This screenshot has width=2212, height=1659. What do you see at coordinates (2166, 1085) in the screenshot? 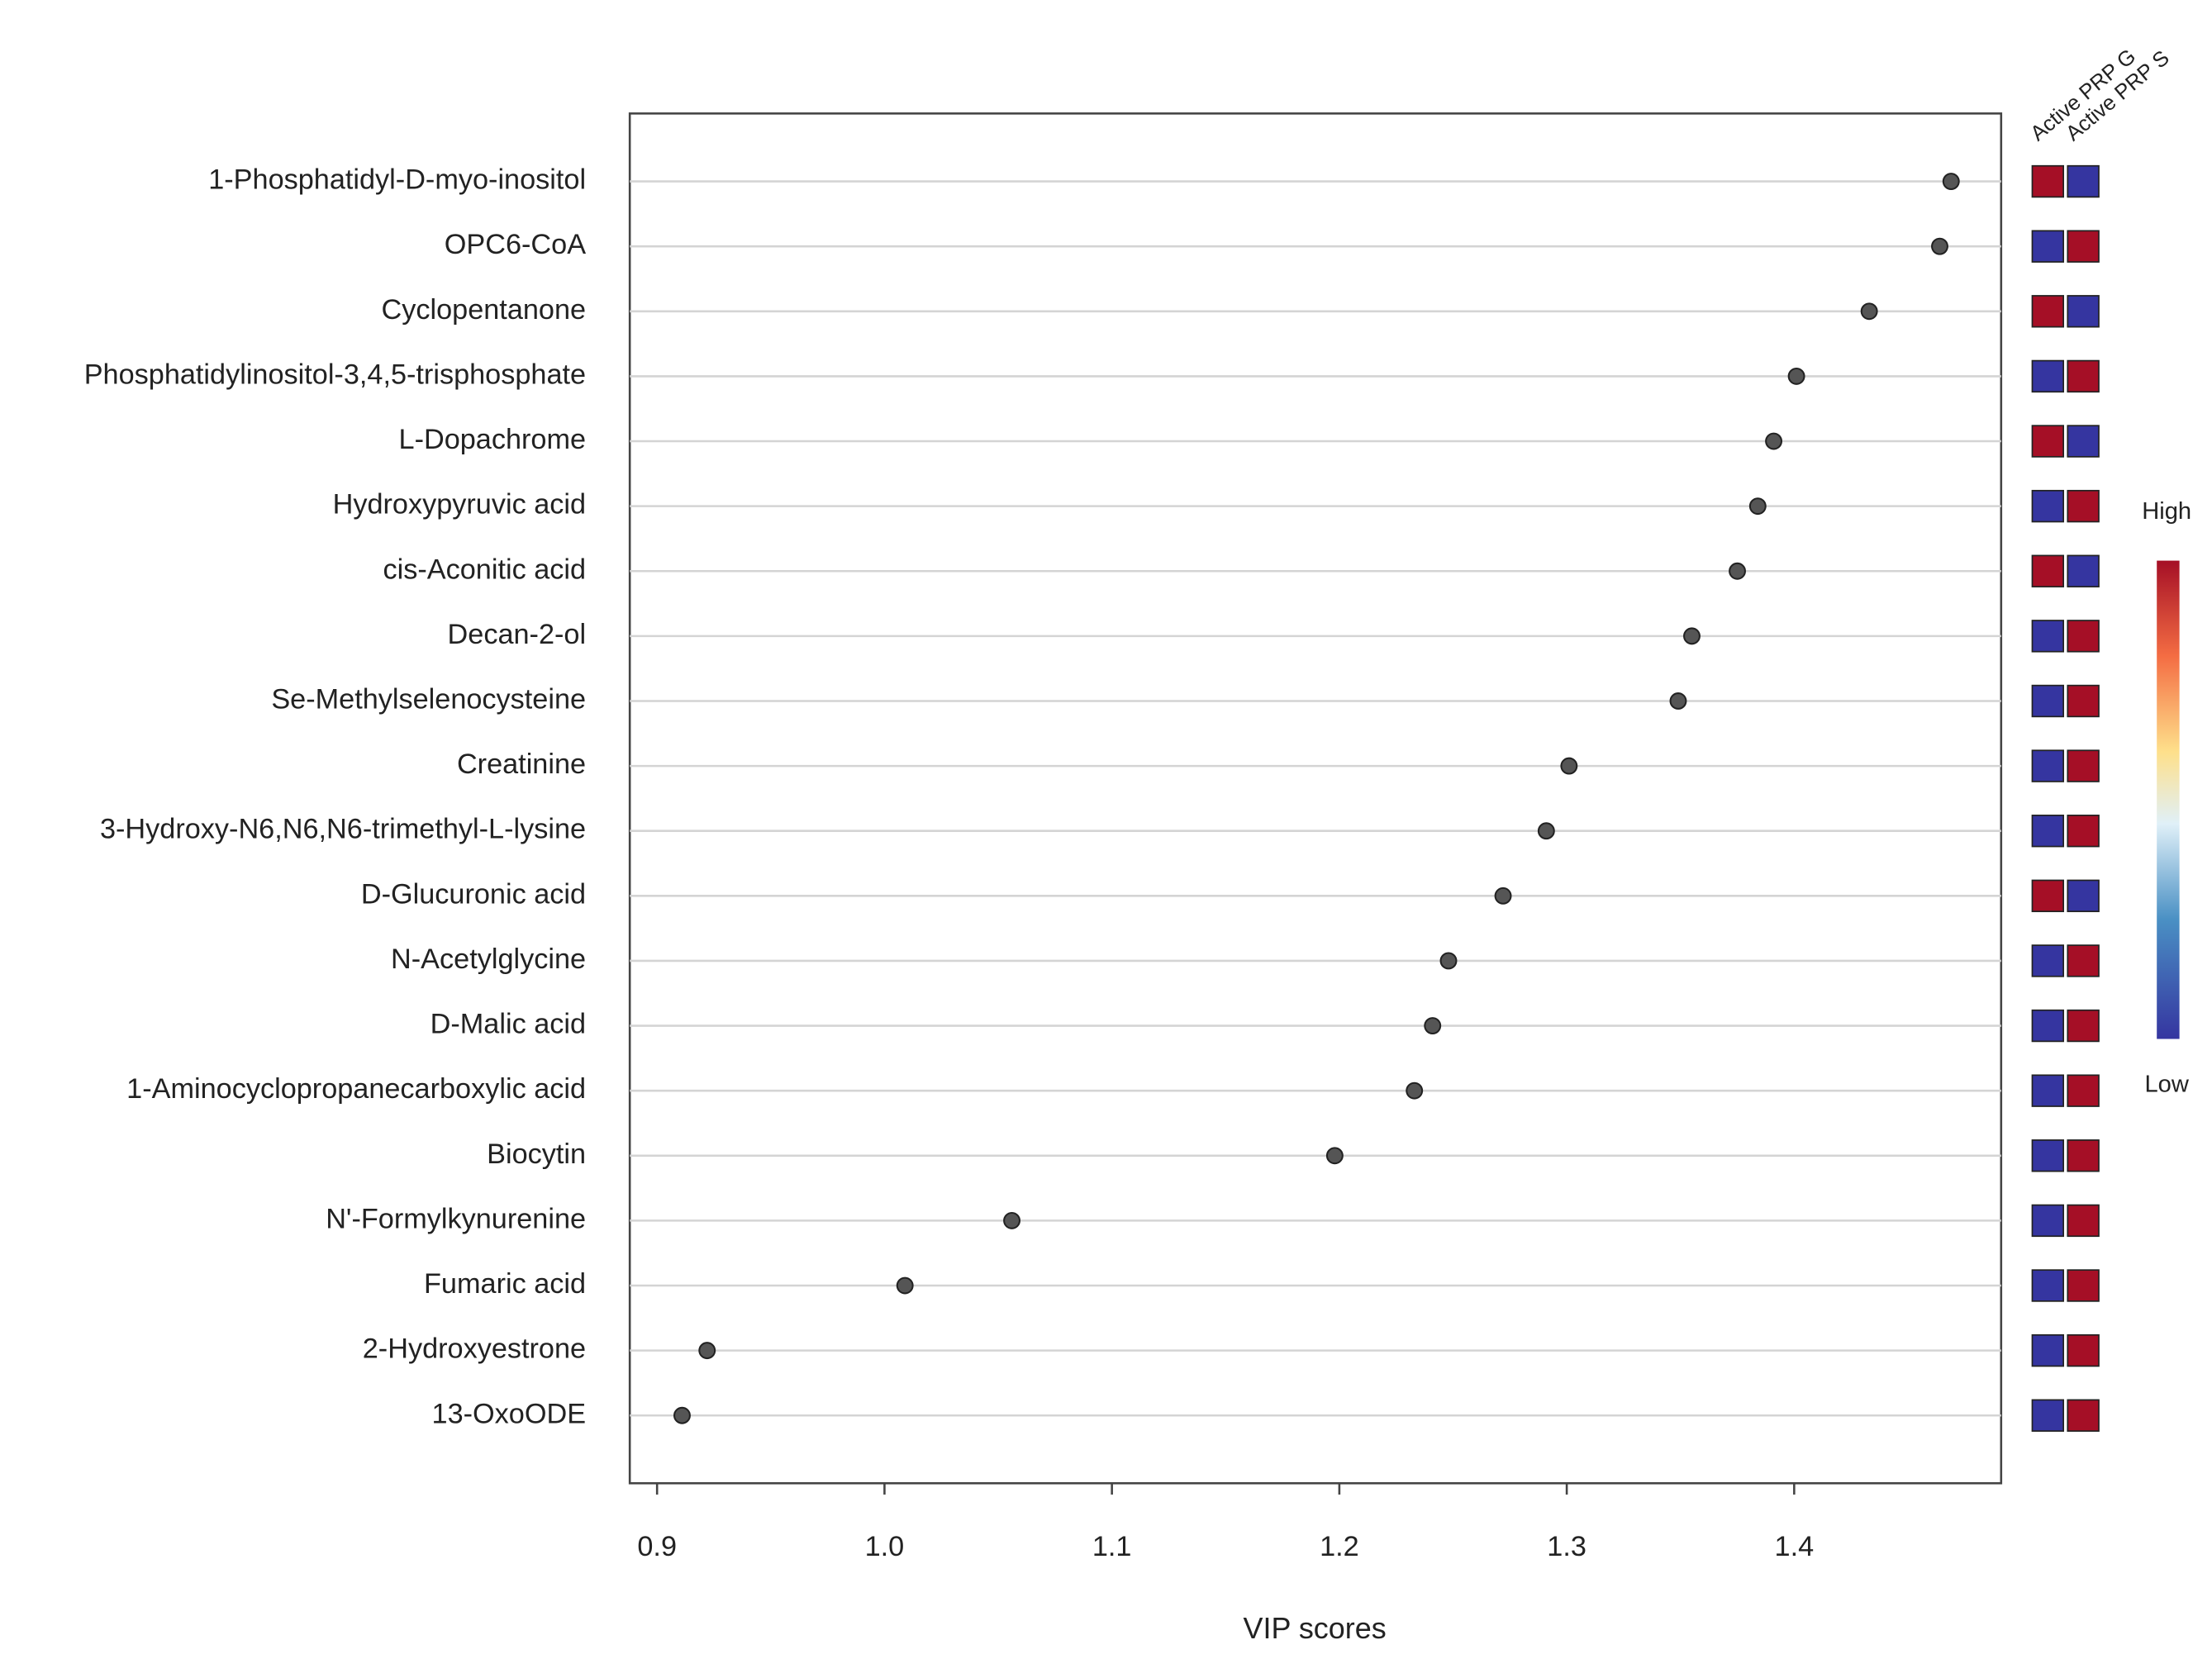
I see `legend-low: Low` at bounding box center [2166, 1085].